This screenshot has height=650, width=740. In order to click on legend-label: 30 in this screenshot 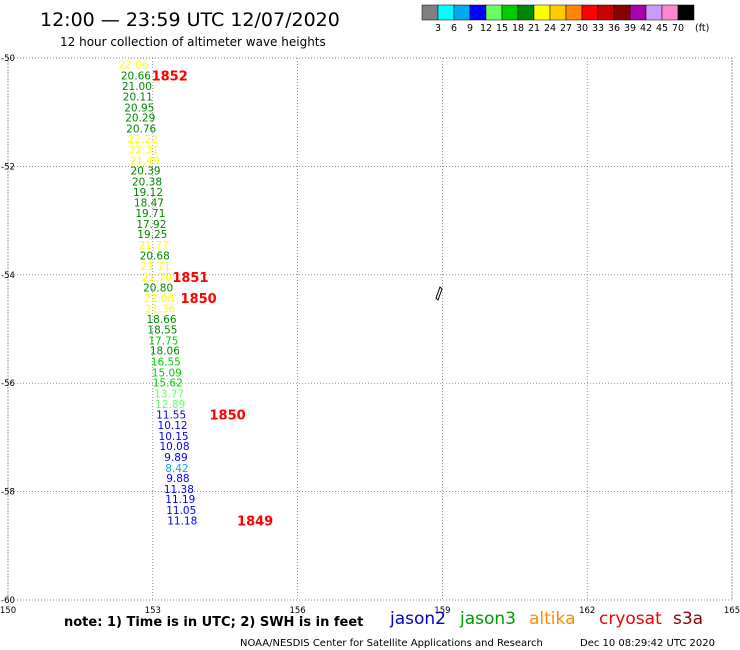, I will do `click(582, 28)`.